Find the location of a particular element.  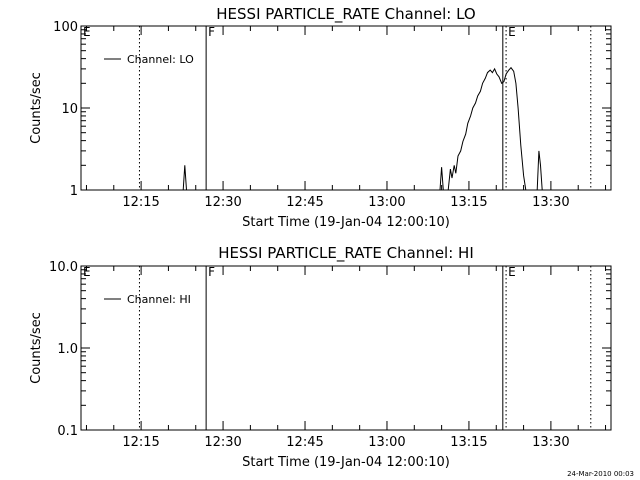

panel2-x-tick-label: 12:15 is located at coordinates (140, 442).